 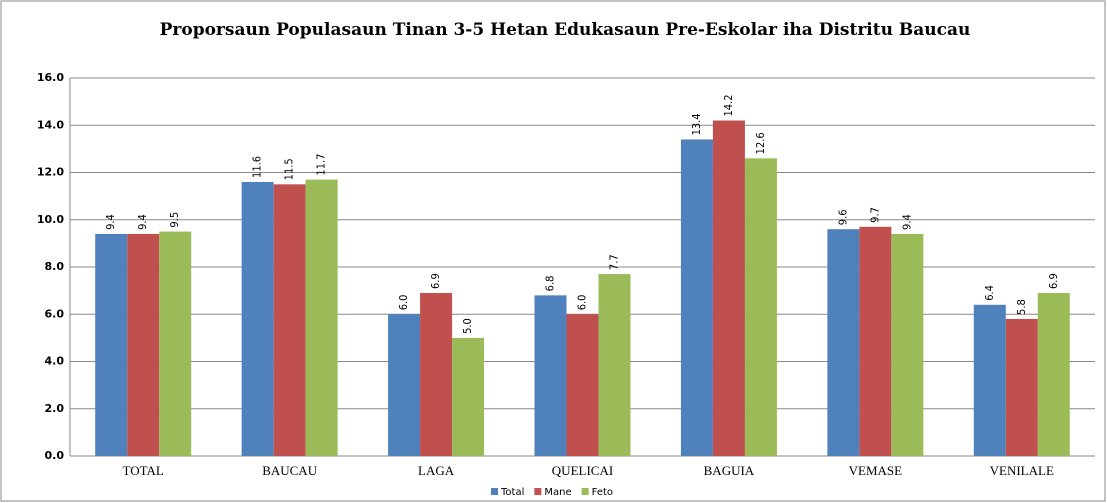 What do you see at coordinates (50, 172) in the screenshot?
I see `y-tick-label: 12.0` at bounding box center [50, 172].